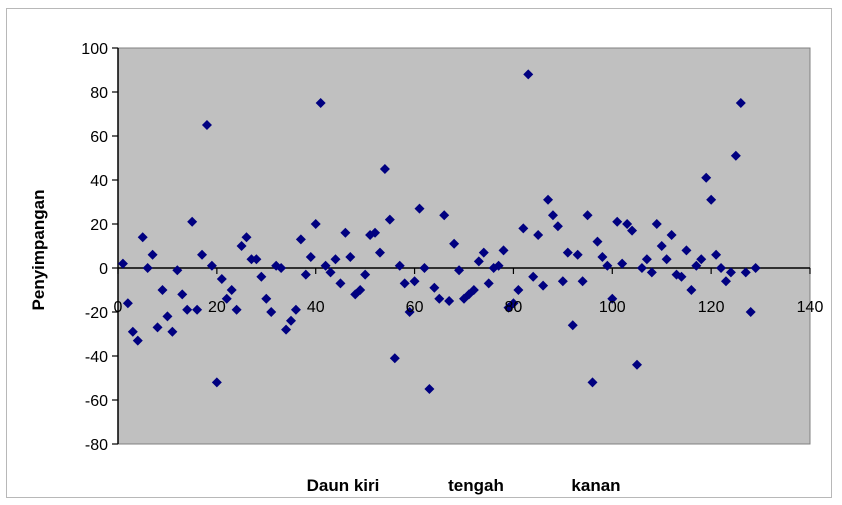  I want to click on y-tick-label: -80, so click(96, 445).